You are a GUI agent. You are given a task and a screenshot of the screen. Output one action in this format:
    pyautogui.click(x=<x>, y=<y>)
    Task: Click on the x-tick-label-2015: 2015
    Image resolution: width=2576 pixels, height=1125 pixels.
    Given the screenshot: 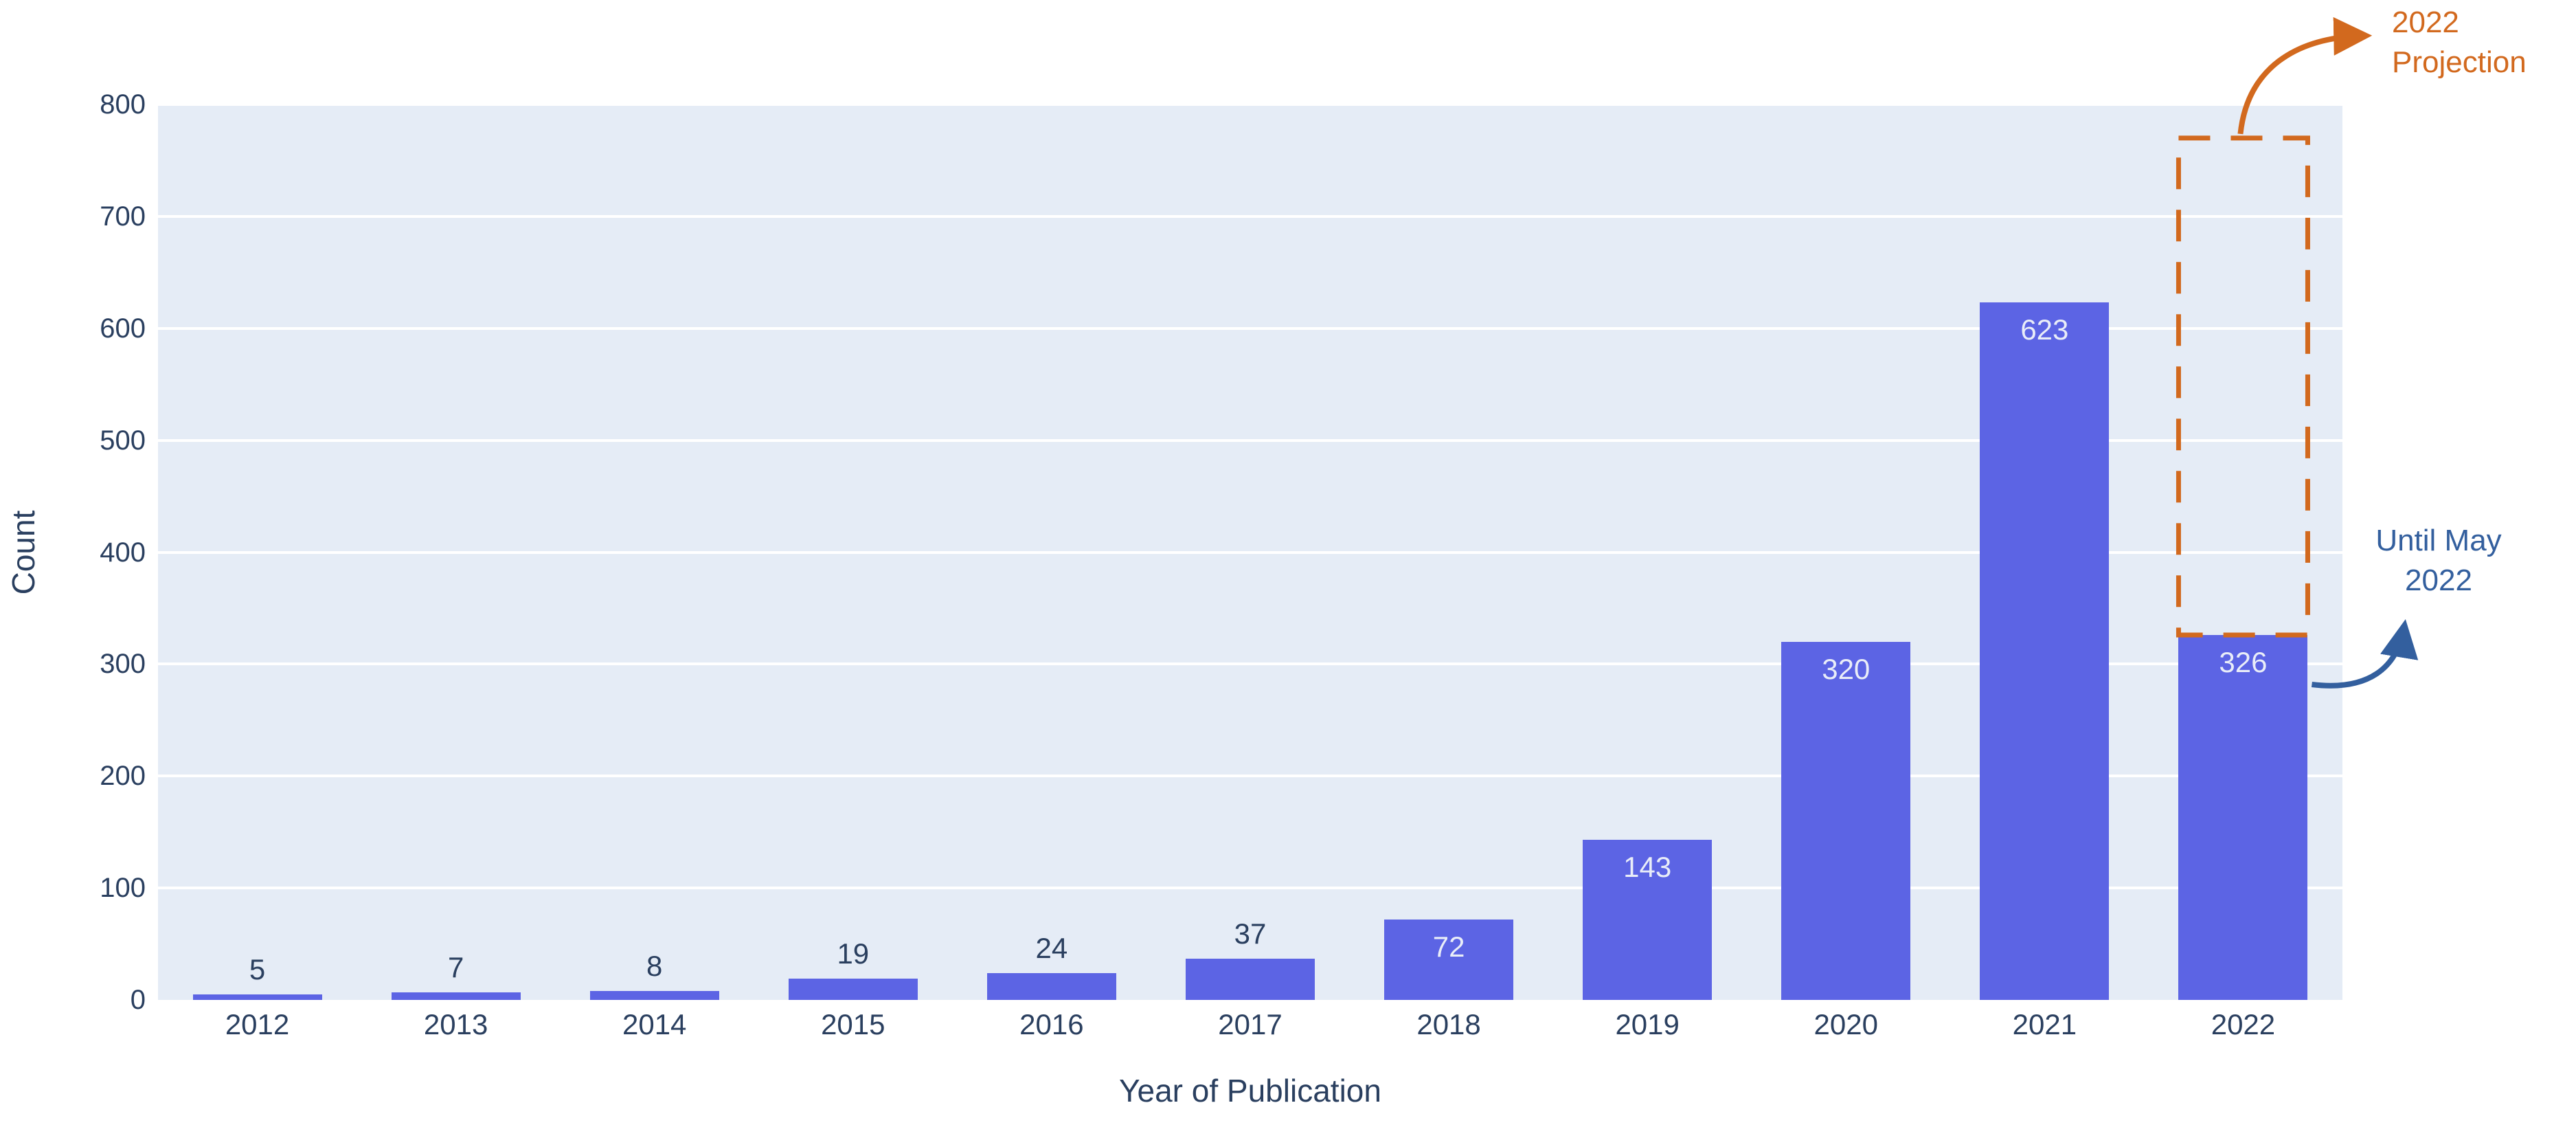 What is the action you would take?
    pyautogui.click(x=853, y=1024)
    